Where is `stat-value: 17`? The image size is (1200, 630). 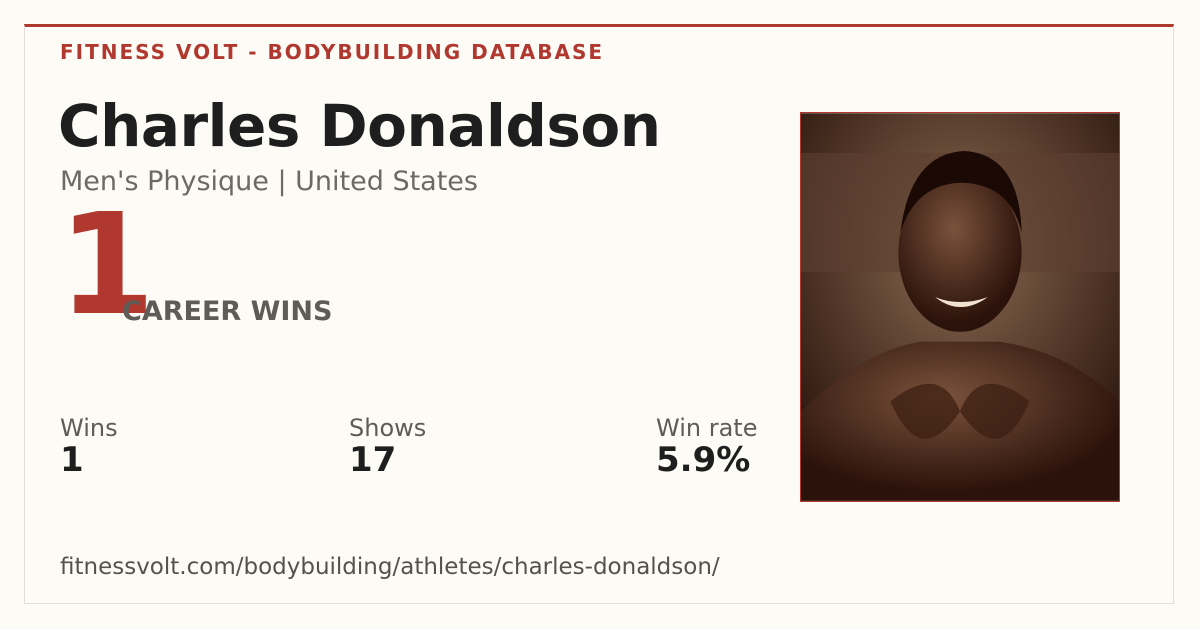 stat-value: 17 is located at coordinates (373, 460).